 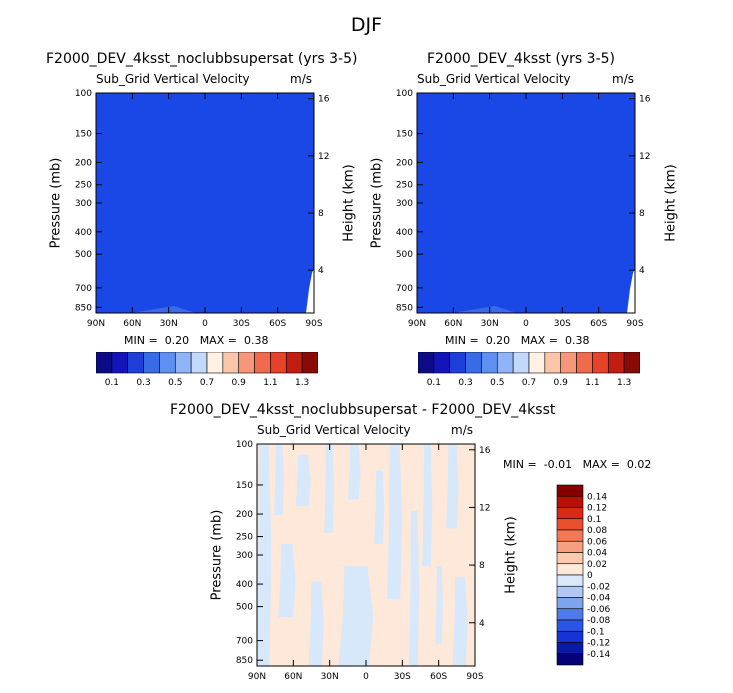 I want to click on panel3-colorbar-label: -0.14, so click(x=599, y=655).